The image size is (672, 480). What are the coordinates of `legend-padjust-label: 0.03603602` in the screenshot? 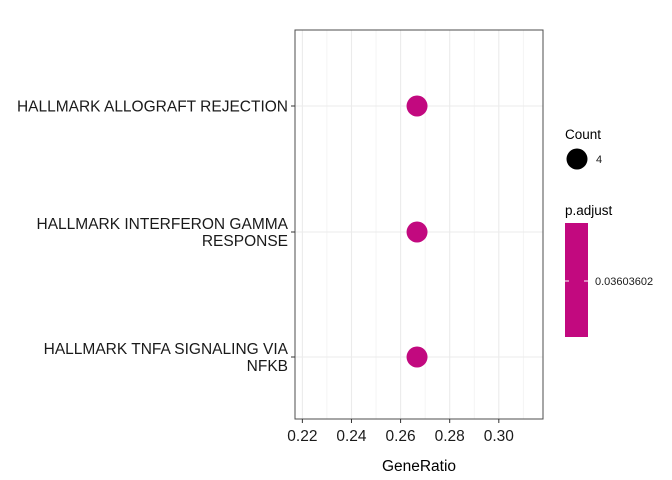 It's located at (624, 282).